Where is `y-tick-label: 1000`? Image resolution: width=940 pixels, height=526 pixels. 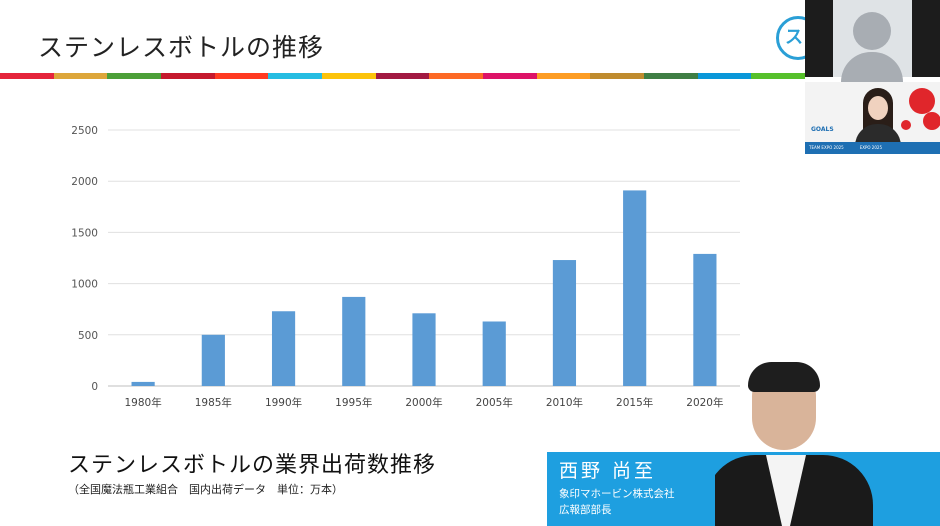
y-tick-label: 1000 is located at coordinates (84, 285).